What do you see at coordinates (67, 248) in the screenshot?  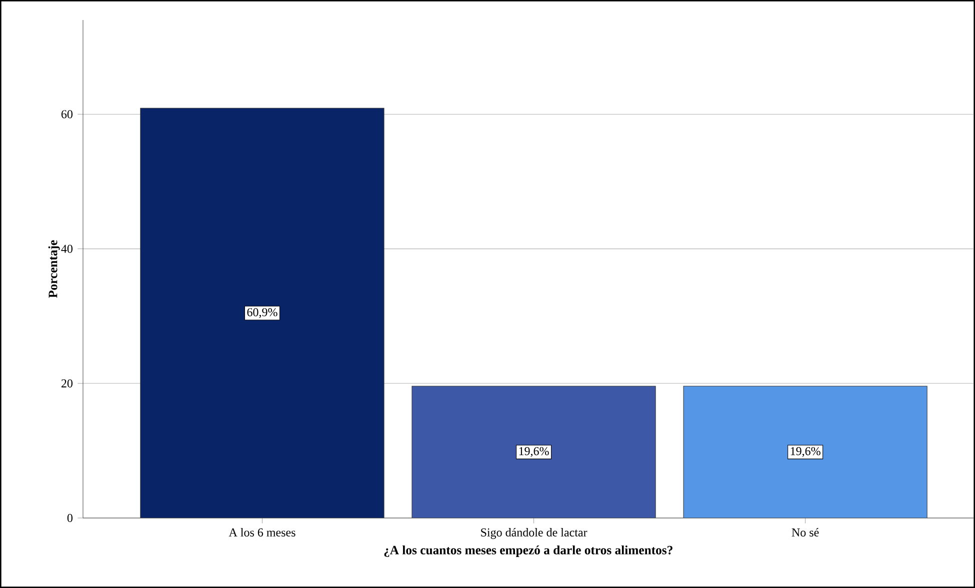 I see `y-tick-label: 40` at bounding box center [67, 248].